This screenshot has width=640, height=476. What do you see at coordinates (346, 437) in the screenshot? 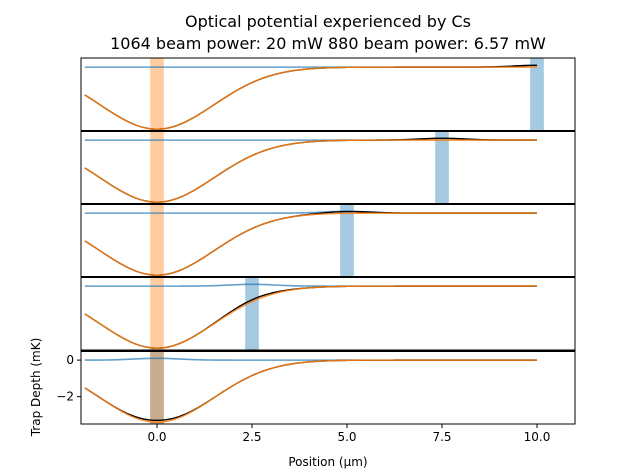
I see `x-tick-label: 5.0` at bounding box center [346, 437].